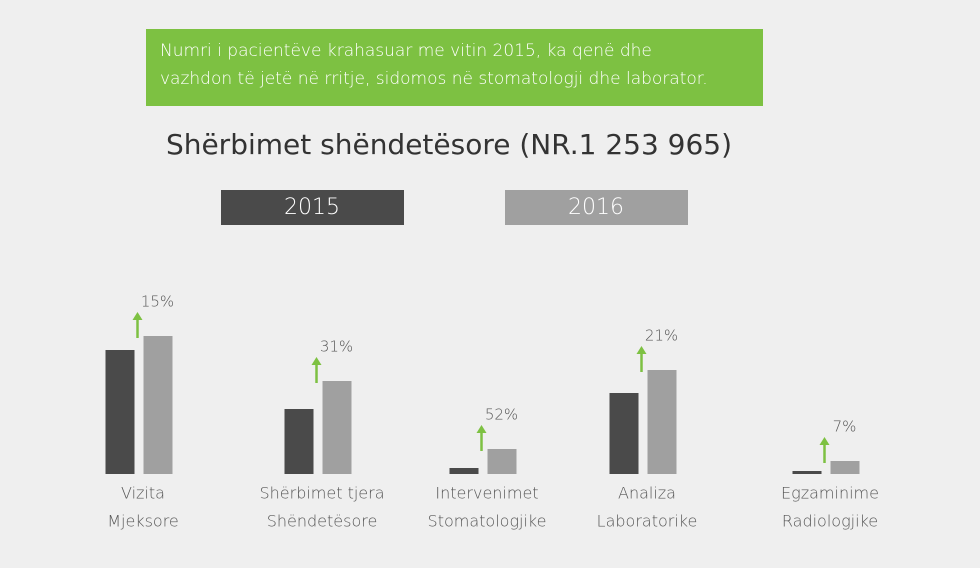 Image resolution: width=980 pixels, height=568 pixels. Describe the element at coordinates (830, 493) in the screenshot. I see `x-tick-label: Egzaminime` at that location.